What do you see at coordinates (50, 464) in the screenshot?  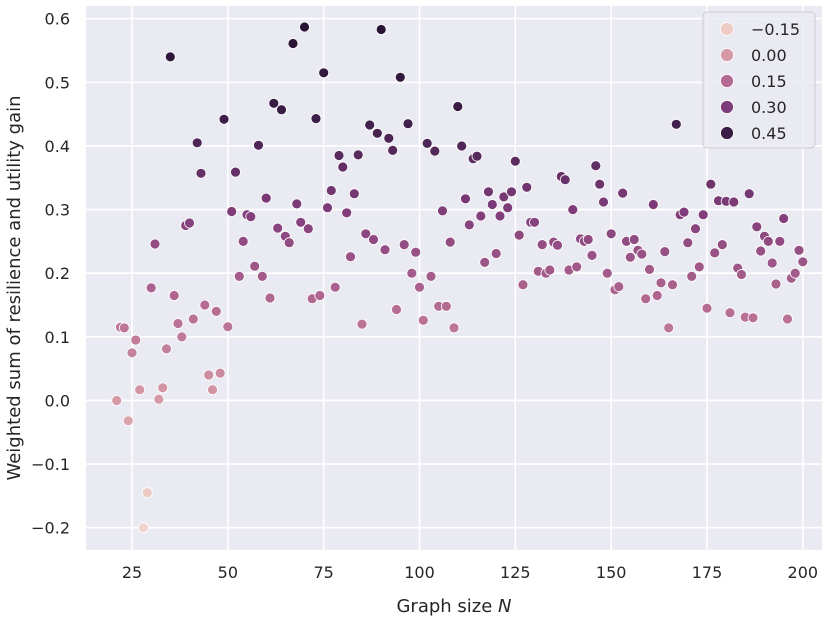 I see `y-tick-label: −0.1` at bounding box center [50, 464].